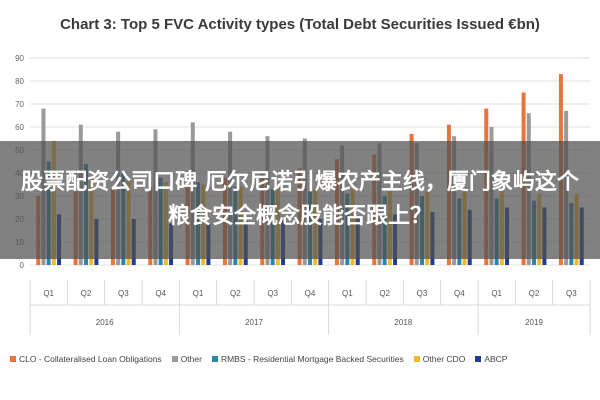 This screenshot has width=600, height=400. Describe the element at coordinates (105, 322) in the screenshot. I see `year-label: 2016` at that location.